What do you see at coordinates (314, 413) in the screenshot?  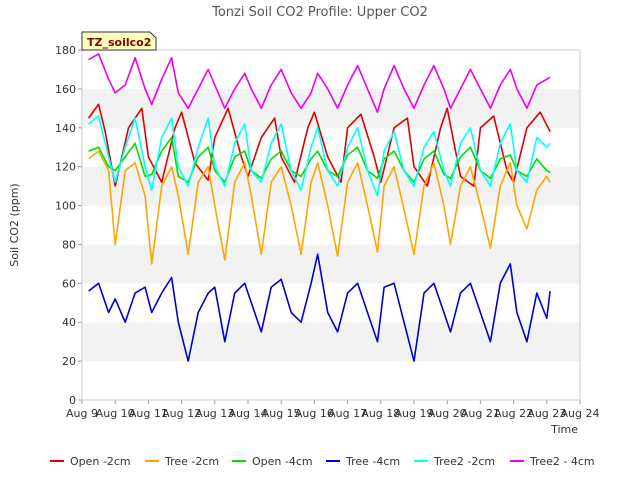 I see `x-tick-label: Aug 16` at bounding box center [314, 413].